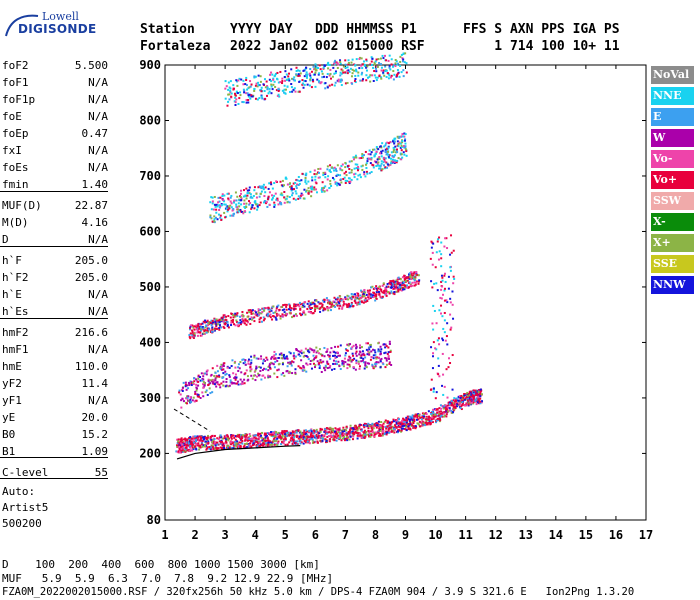 Image resolution: width=700 pixels, height=600 pixels. Describe the element at coordinates (98, 167) in the screenshot. I see `param-value: N/A` at that location.